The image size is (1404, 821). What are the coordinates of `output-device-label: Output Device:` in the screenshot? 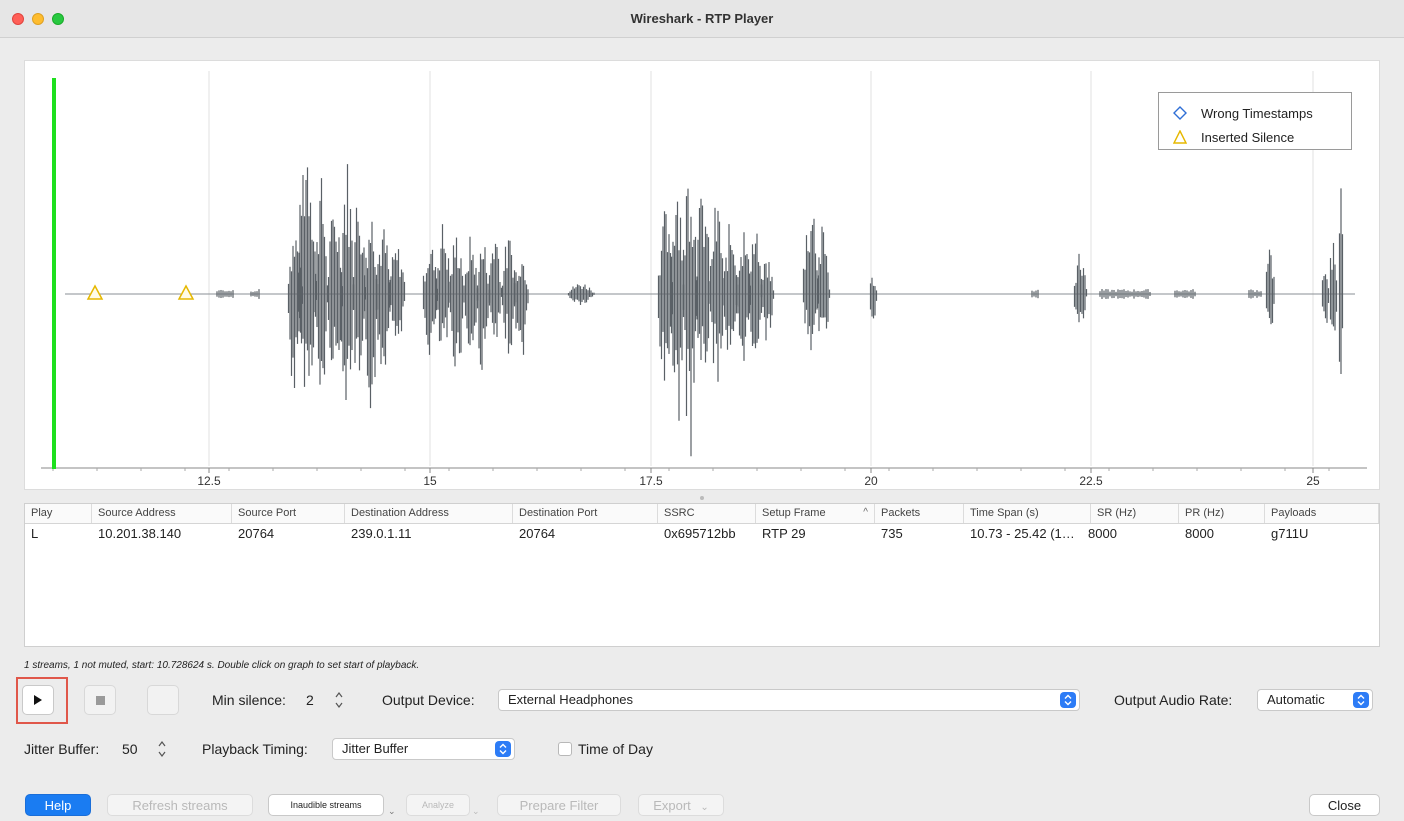 It's located at (428, 700).